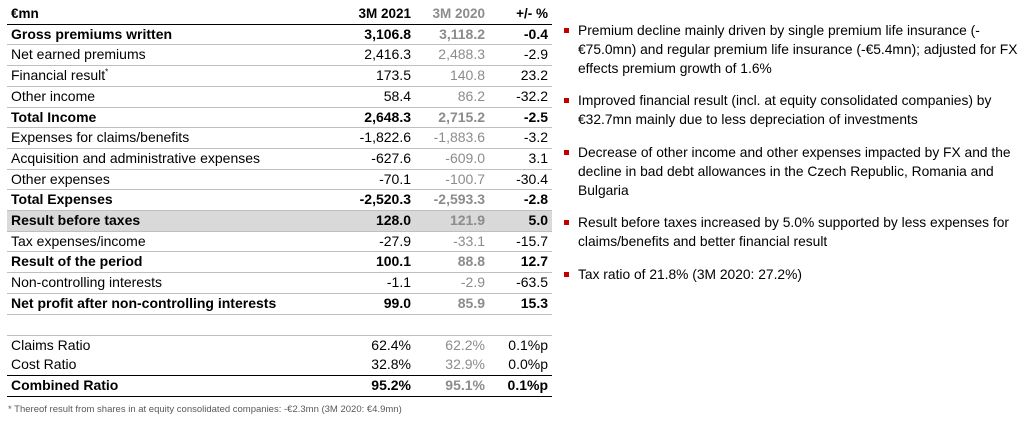 This screenshot has width=1024, height=424. I want to click on row-label-text: Result of the period, so click(77, 261).